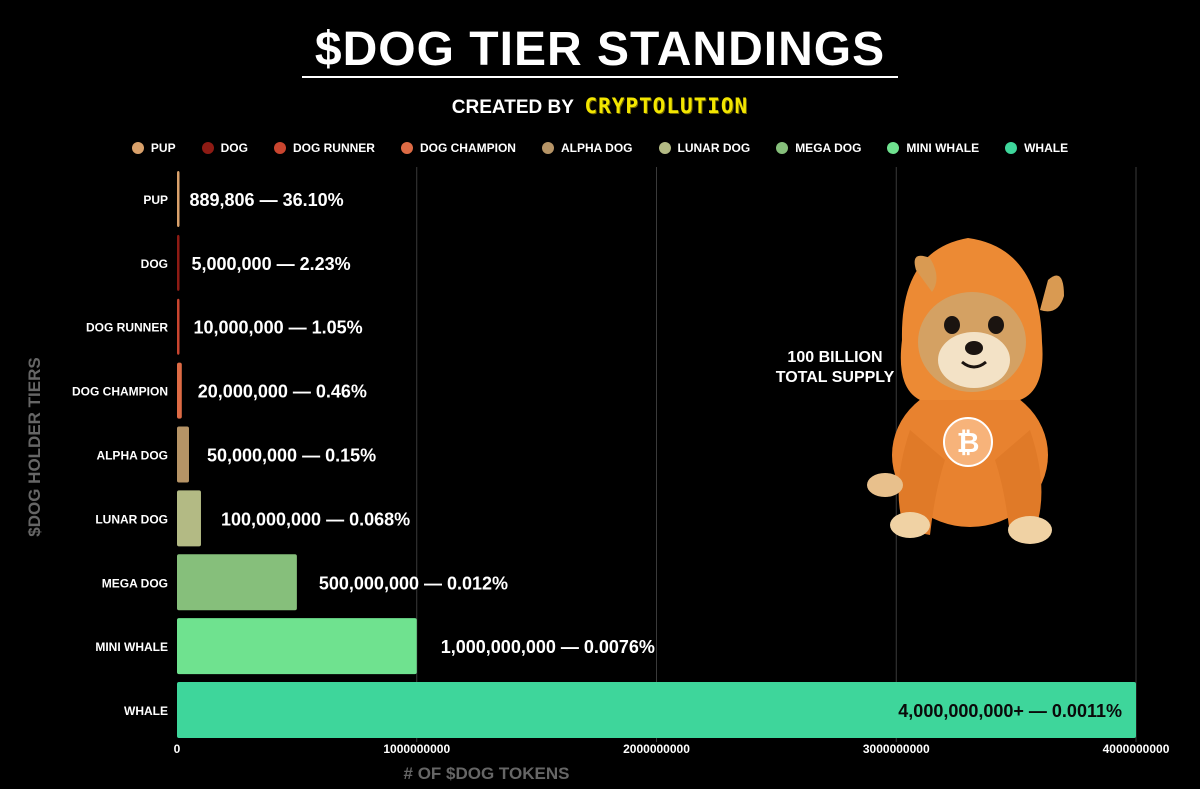 Image resolution: width=1200 pixels, height=789 pixels. What do you see at coordinates (467, 148) in the screenshot?
I see `legend-label: DOG CHAMPION` at bounding box center [467, 148].